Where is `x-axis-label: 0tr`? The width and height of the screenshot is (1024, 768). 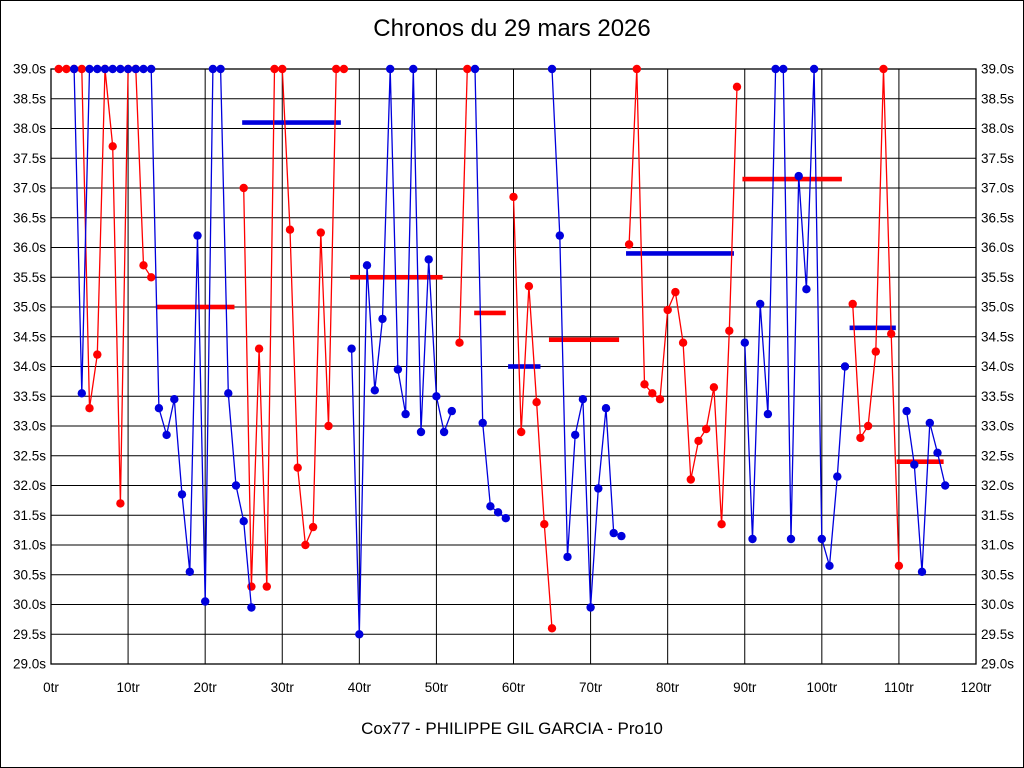
x-axis-label: 0tr is located at coordinates (51, 687).